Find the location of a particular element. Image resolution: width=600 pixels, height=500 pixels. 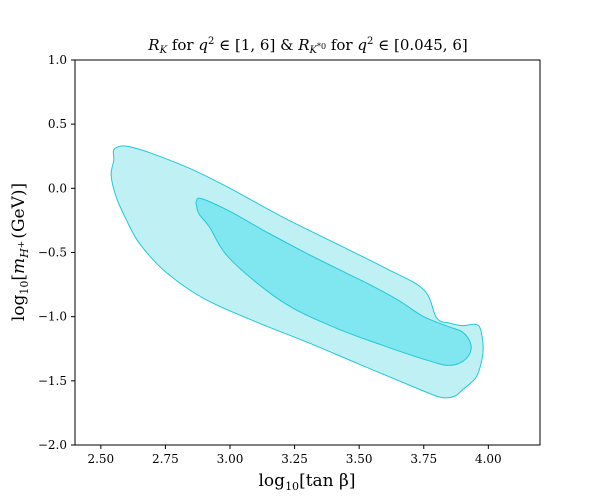

y-tick-label: −0.5 is located at coordinates (52, 253).